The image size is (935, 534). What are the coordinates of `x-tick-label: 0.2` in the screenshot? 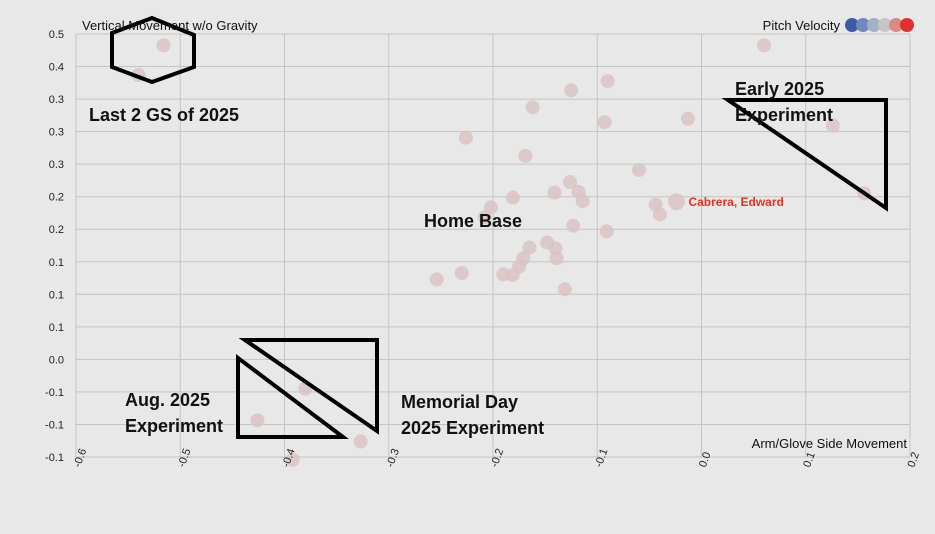 It's located at (914, 460).